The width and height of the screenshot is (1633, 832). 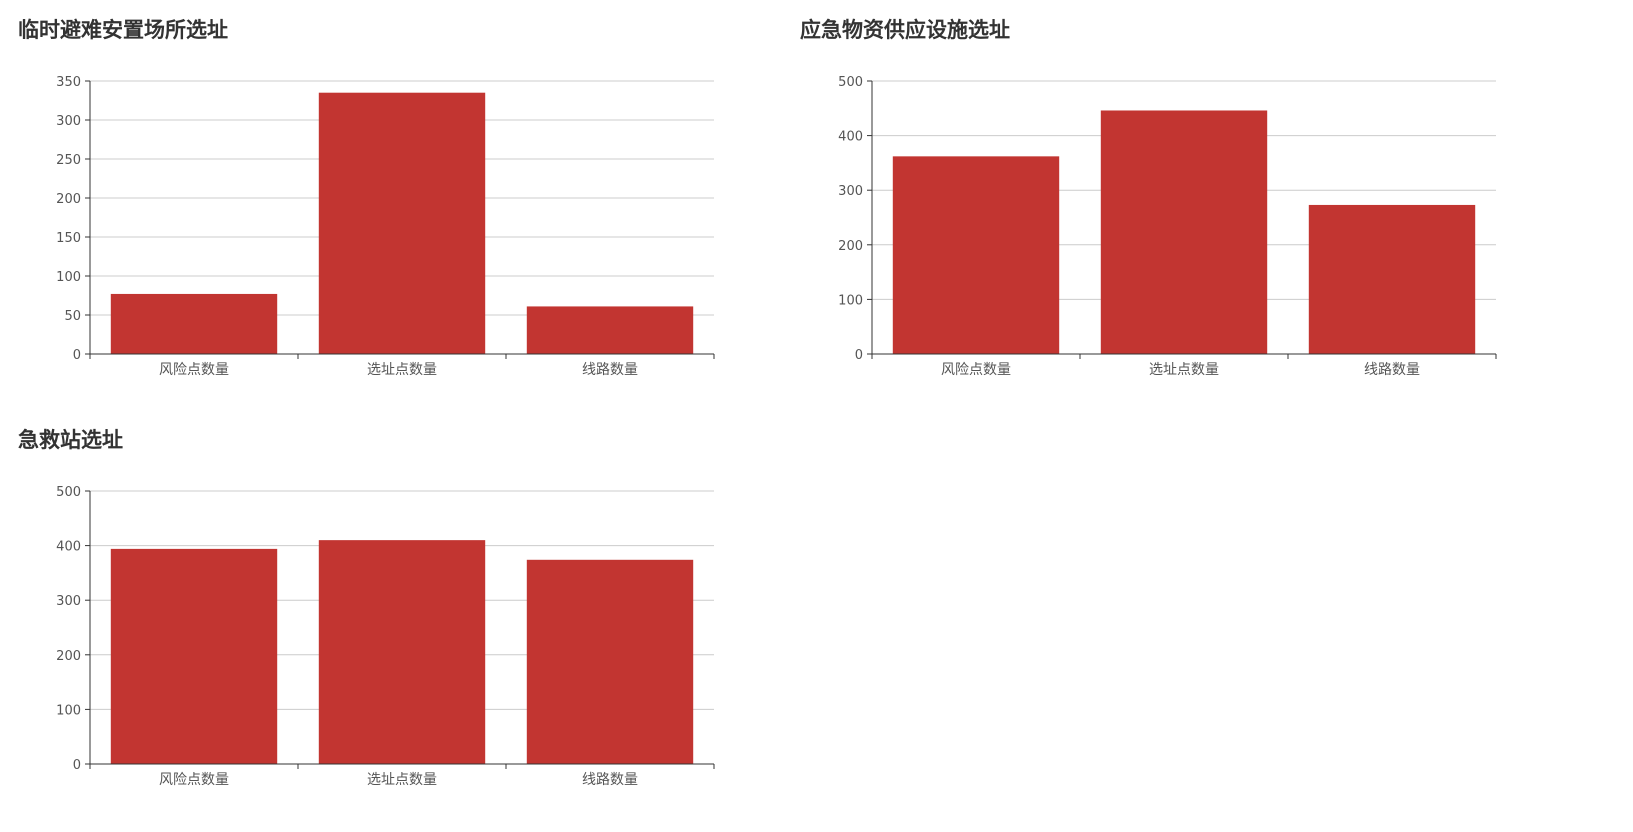 I want to click on y-tick-label: 50, so click(x=72, y=316).